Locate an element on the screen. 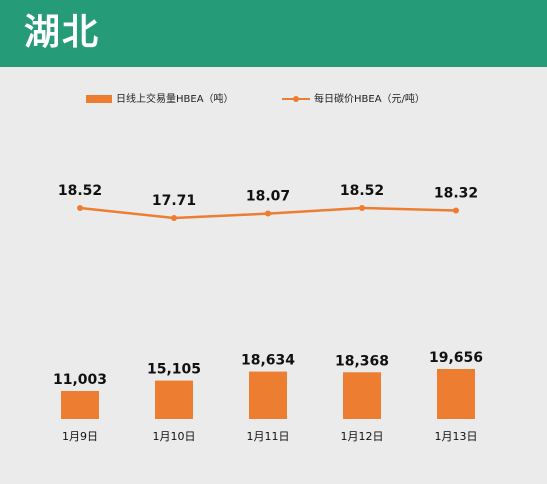  line-data-label: 17.71 is located at coordinates (174, 201).